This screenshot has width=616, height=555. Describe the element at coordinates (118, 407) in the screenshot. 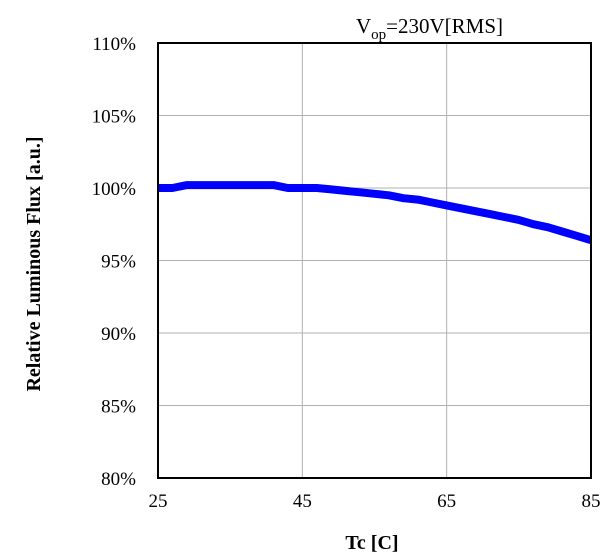

I see `y-tick-label: 85%` at that location.